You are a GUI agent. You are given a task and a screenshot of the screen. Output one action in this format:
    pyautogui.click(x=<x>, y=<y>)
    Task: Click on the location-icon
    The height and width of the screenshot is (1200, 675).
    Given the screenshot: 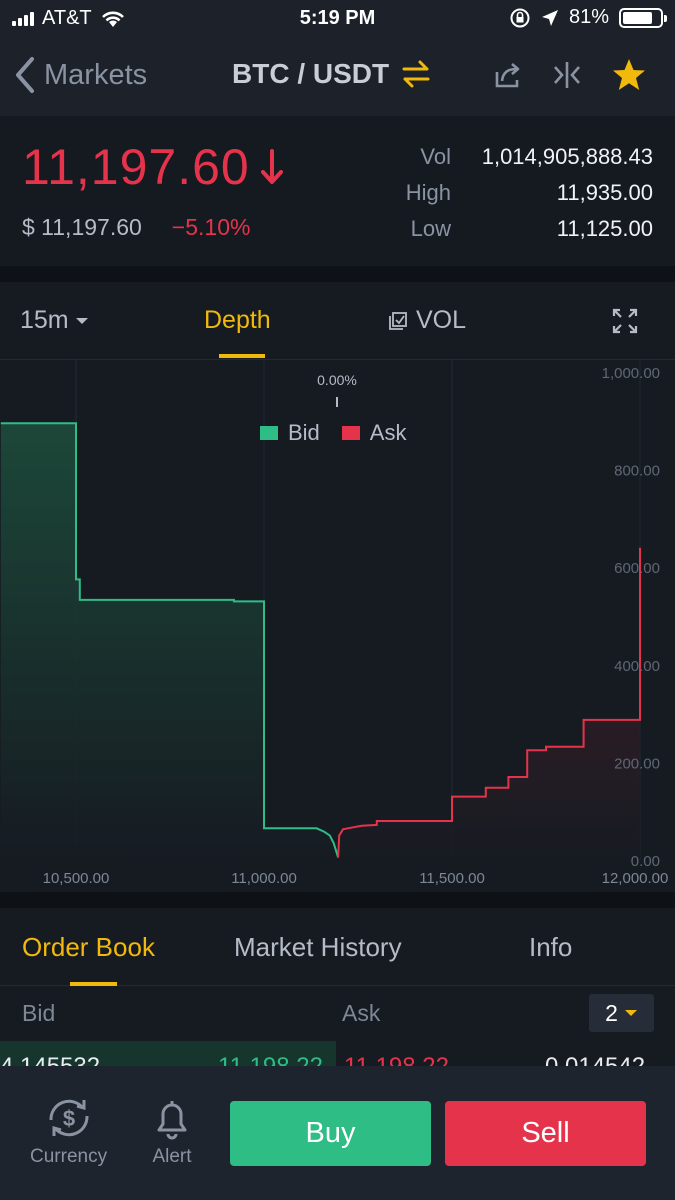 What is the action you would take?
    pyautogui.click(x=549, y=17)
    